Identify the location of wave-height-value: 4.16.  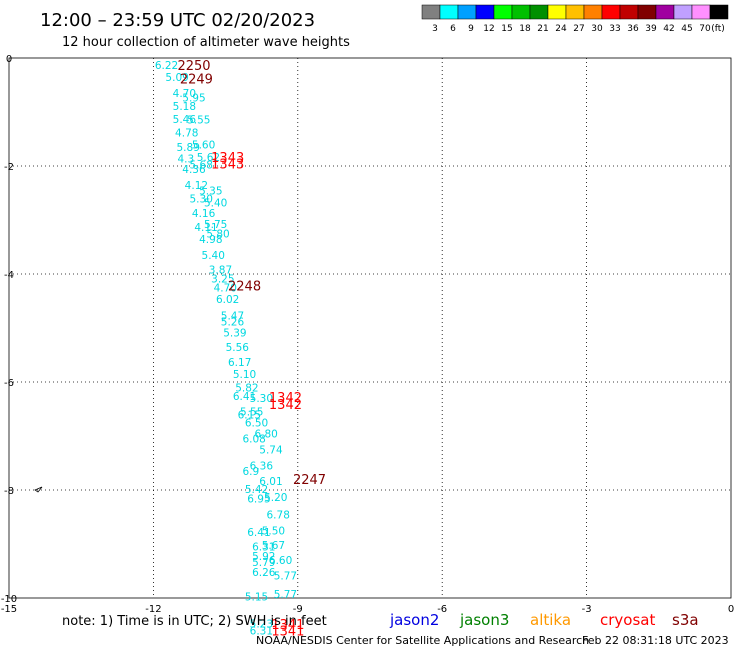
(204, 214).